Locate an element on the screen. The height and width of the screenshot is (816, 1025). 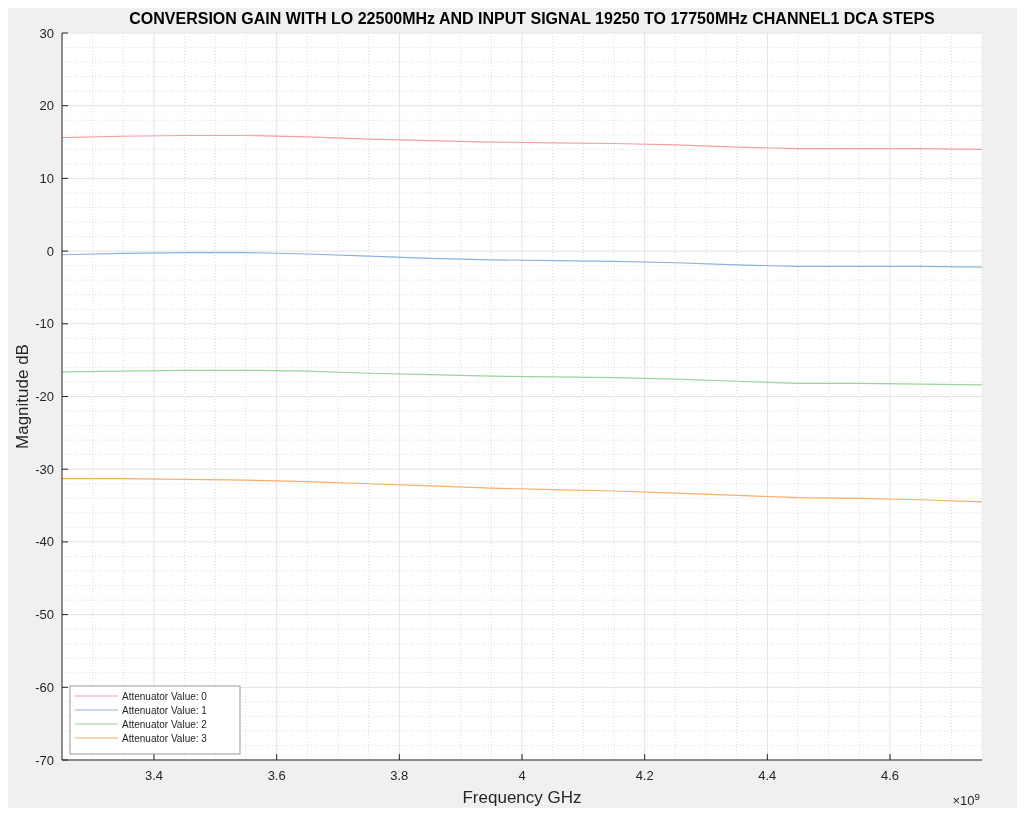
y-axis-title: Magnitude dB is located at coordinates (22, 396).